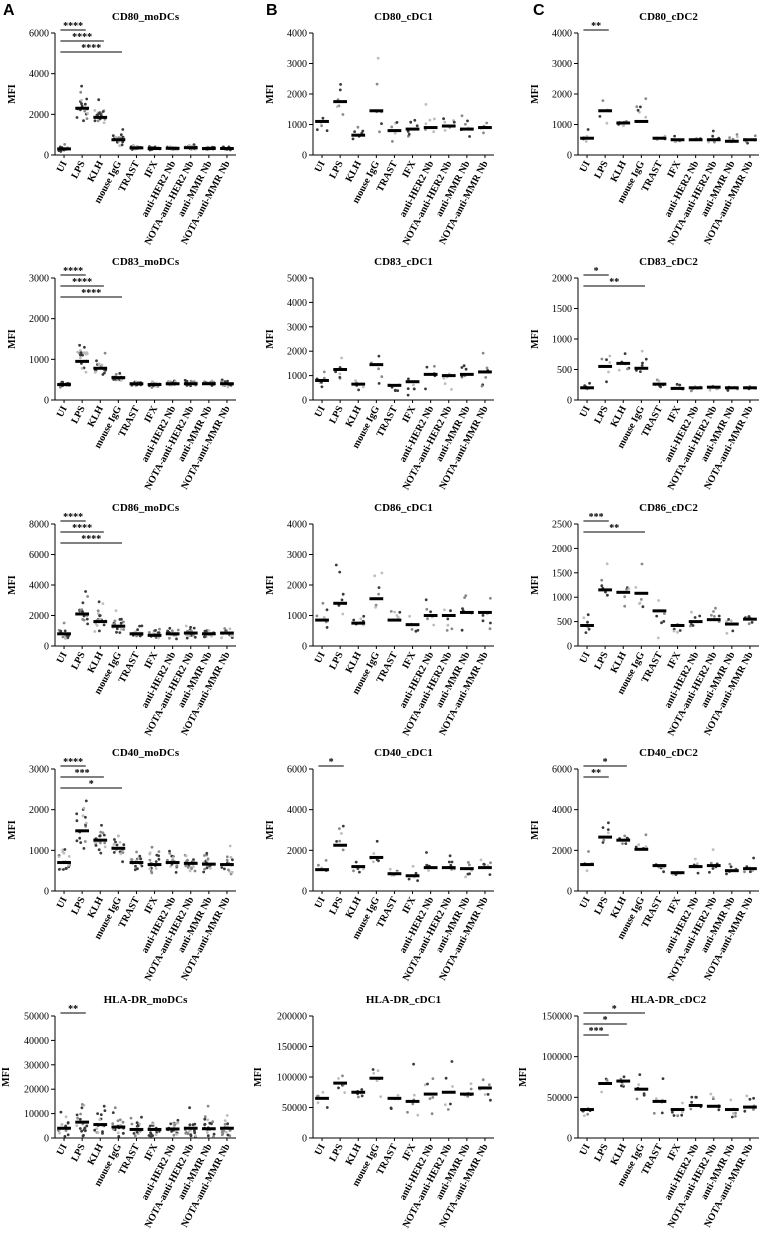 The height and width of the screenshot is (1240, 774). What do you see at coordinates (403, 753) in the screenshot?
I see `chart-title: CD40_cDC1` at bounding box center [403, 753].